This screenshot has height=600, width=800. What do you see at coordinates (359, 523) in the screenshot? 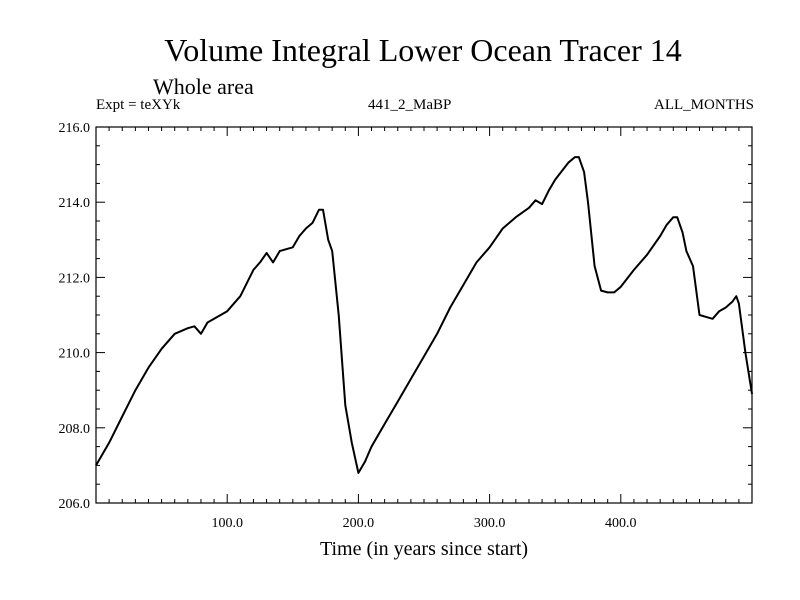
I see `x-tick-label: 200.0` at bounding box center [359, 523].